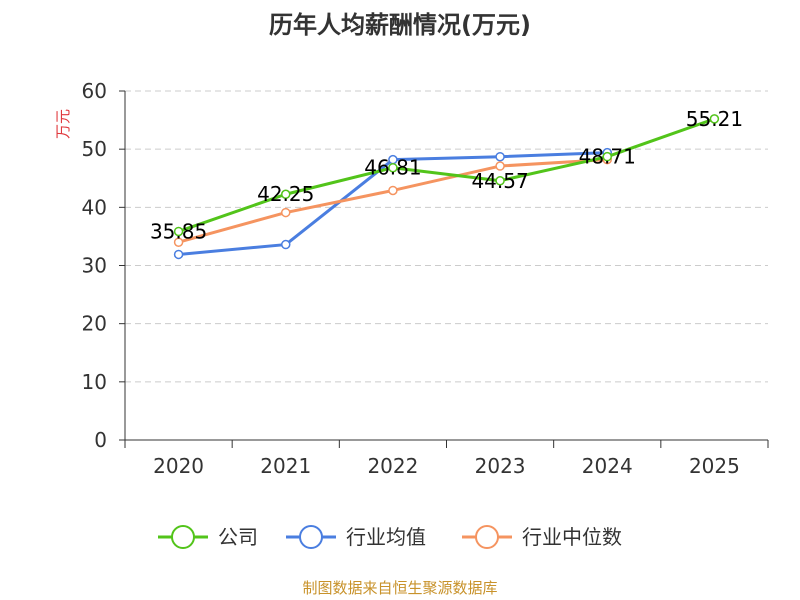 The image size is (800, 600). Describe the element at coordinates (94, 91) in the screenshot. I see `y-tick-label: 60` at that location.